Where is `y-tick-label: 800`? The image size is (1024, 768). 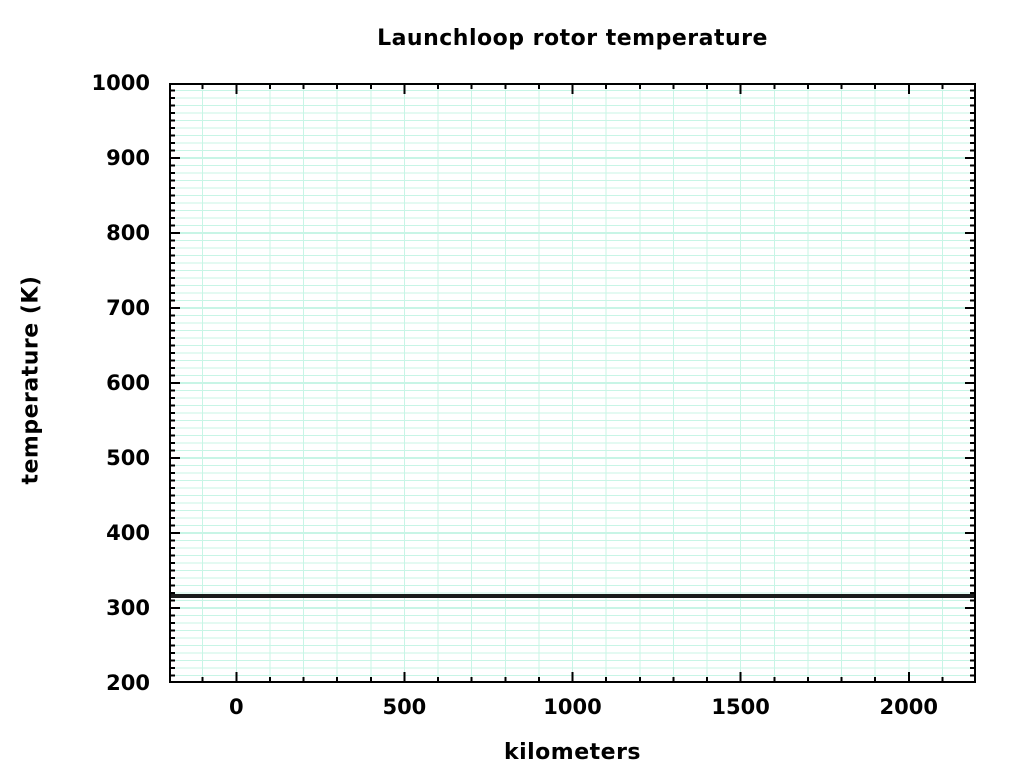 y-tick-label: 800 is located at coordinates (128, 233).